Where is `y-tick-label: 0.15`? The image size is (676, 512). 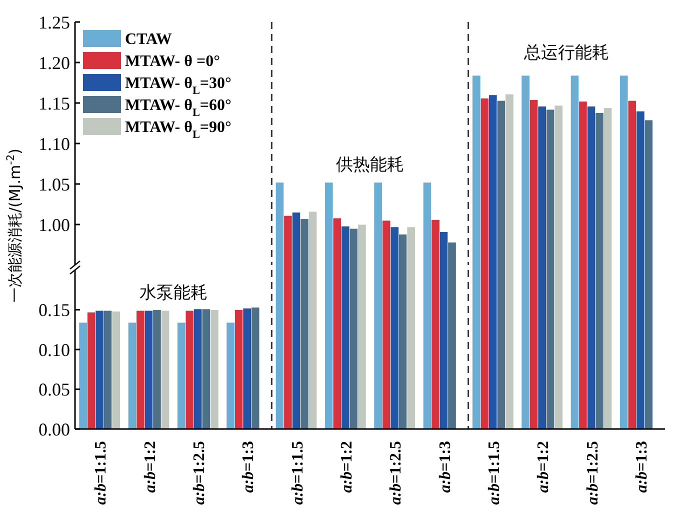 y-tick-label: 0.15 is located at coordinates (54, 310).